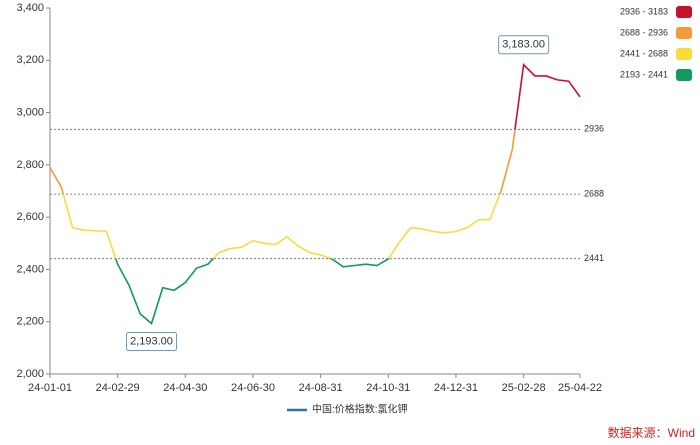 The width and height of the screenshot is (700, 445). What do you see at coordinates (30, 165) in the screenshot?
I see `y-tick-label: 2,800` at bounding box center [30, 165].